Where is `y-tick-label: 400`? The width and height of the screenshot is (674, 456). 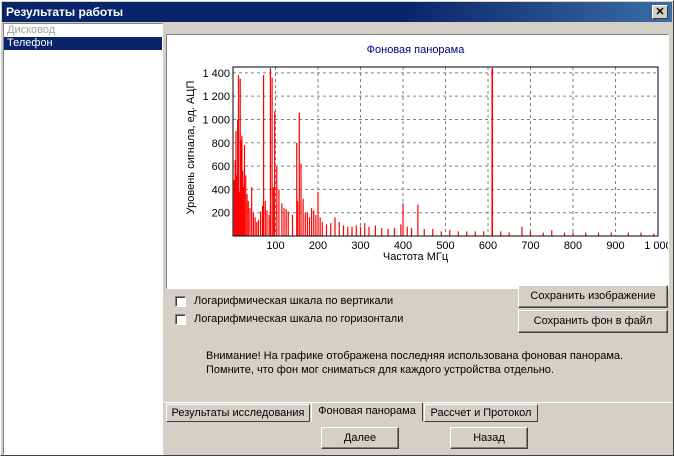 y-tick-label: 400 is located at coordinates (221, 190).